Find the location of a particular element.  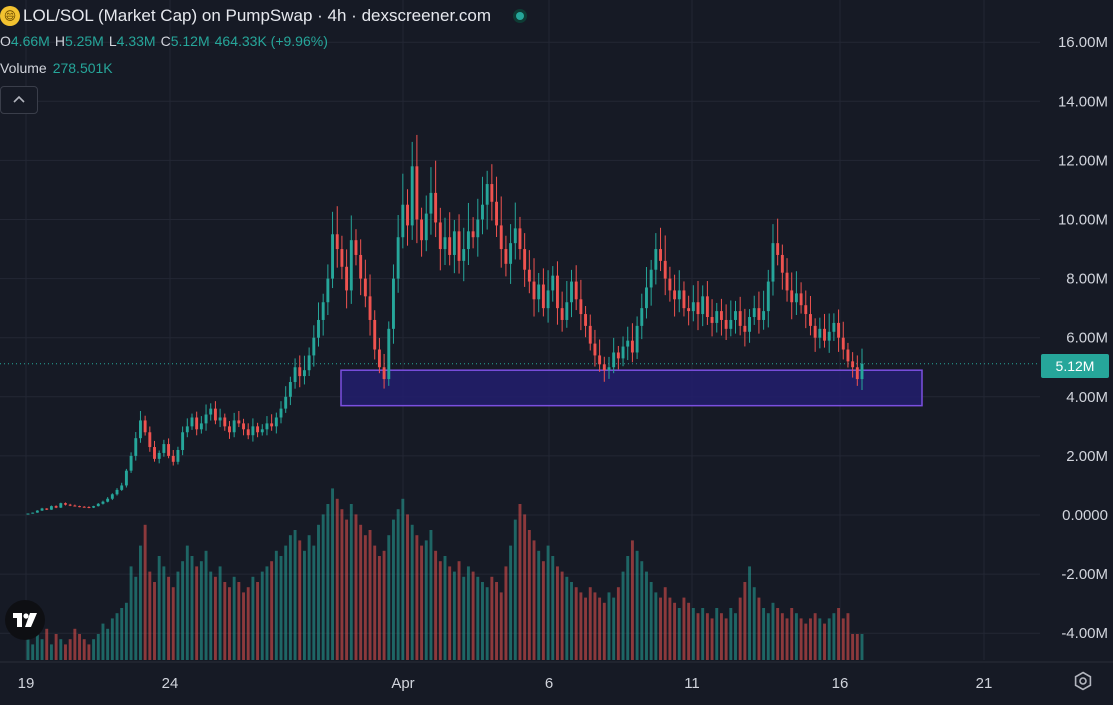

tradingview-logo-icon is located at coordinates (25, 620).